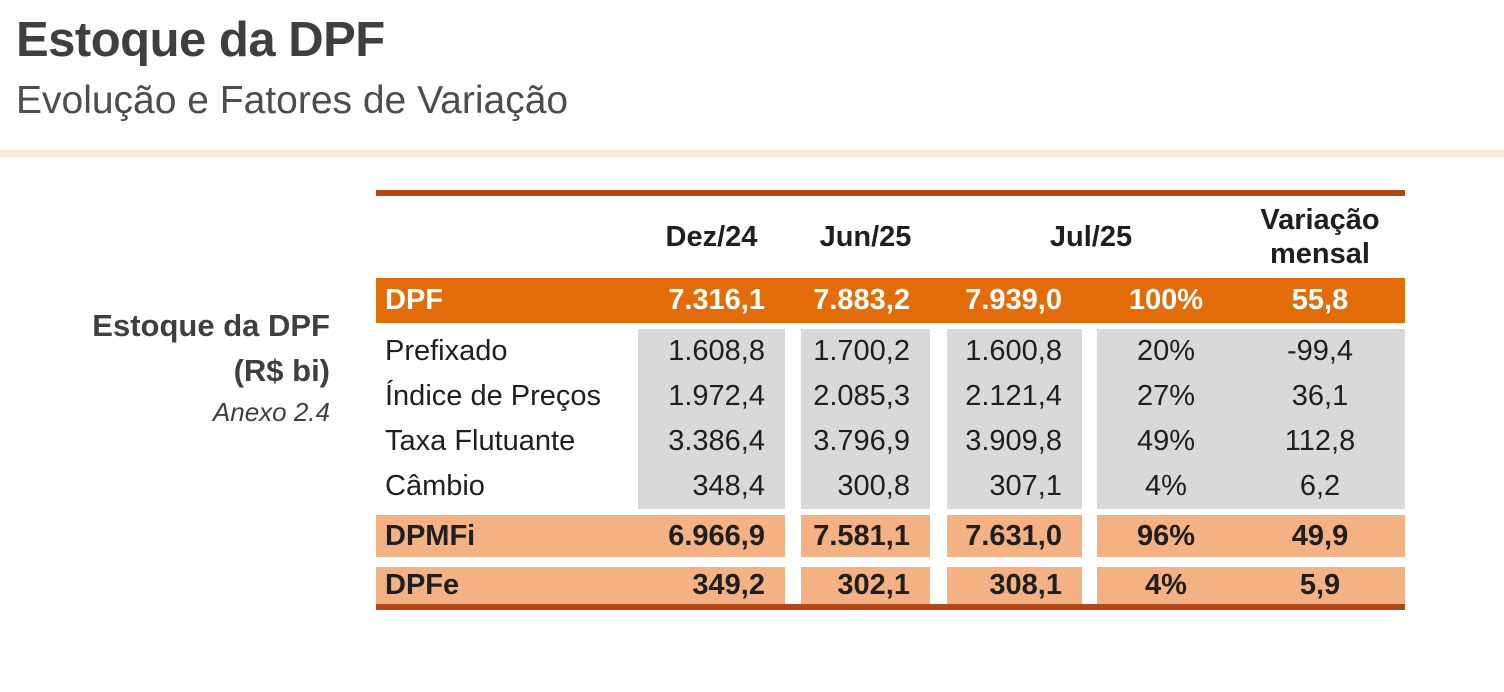  Describe the element at coordinates (1320, 300) in the screenshot. I see `cell-variacao-mensal: 55,8` at that location.